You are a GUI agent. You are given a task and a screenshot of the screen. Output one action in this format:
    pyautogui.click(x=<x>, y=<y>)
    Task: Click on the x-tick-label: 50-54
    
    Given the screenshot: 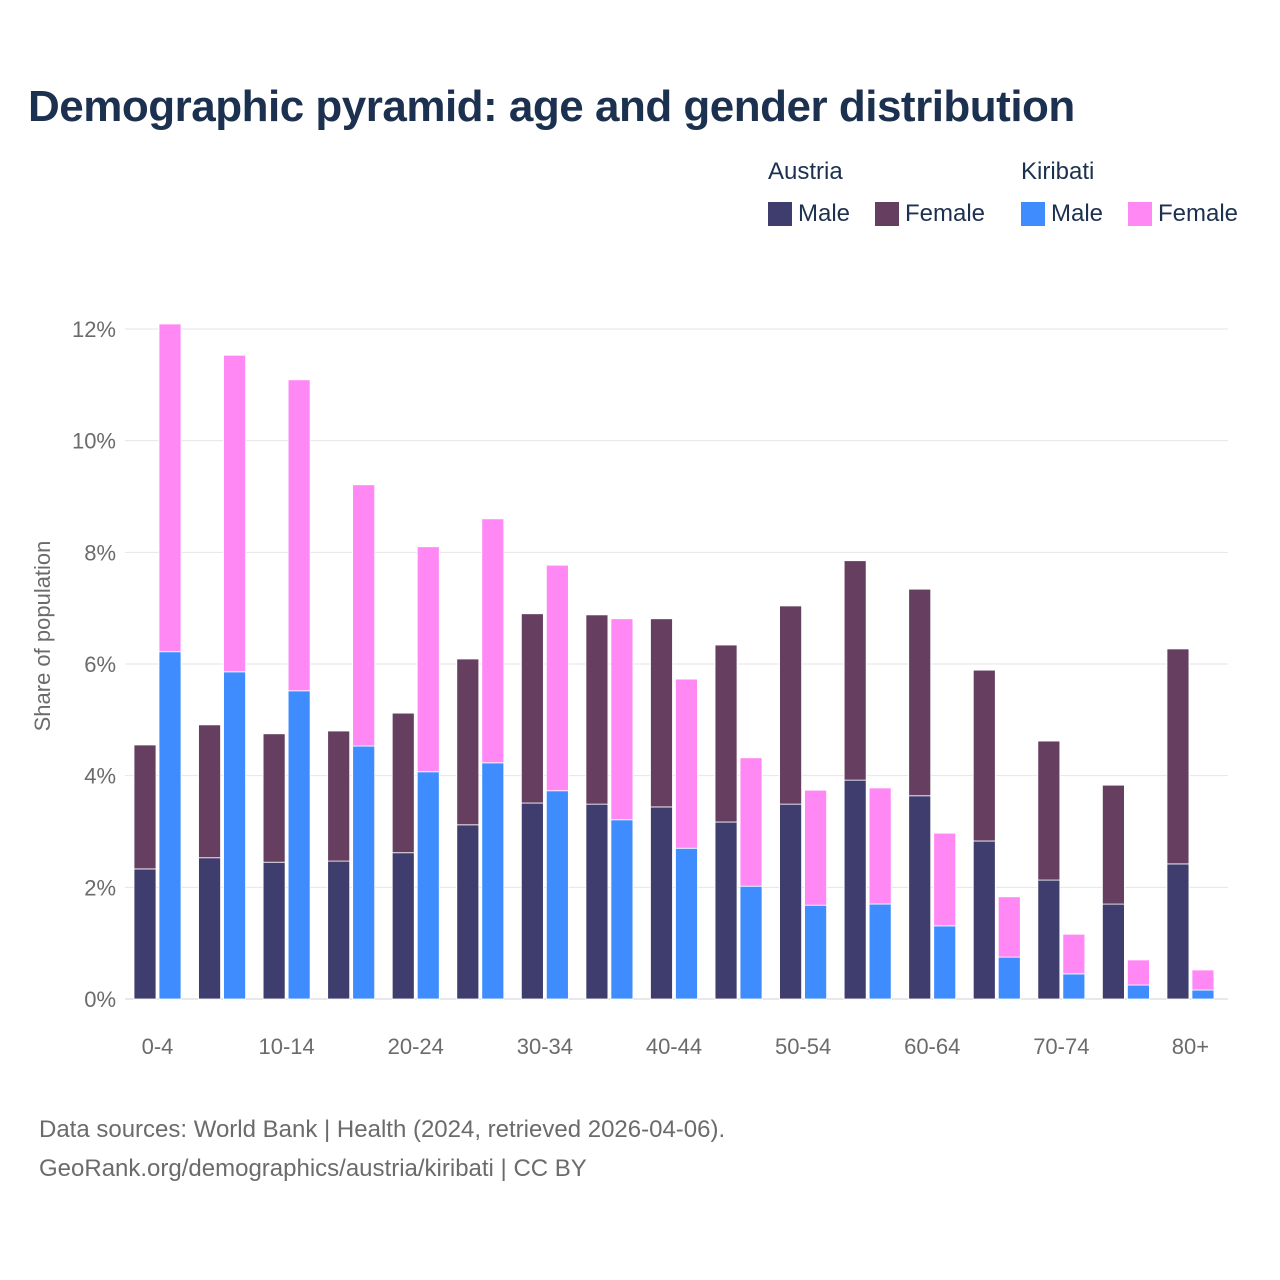 What is the action you would take?
    pyautogui.click(x=803, y=1046)
    